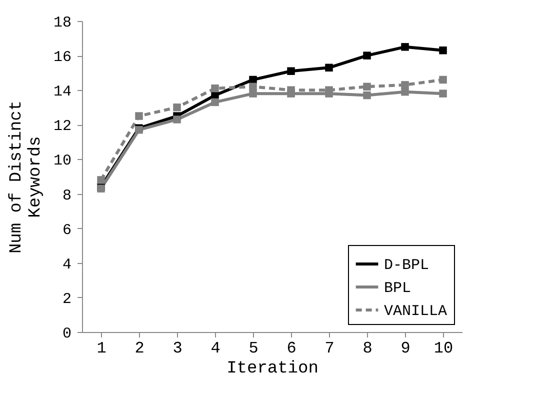 This screenshot has height=408, width=533. What do you see at coordinates (215, 349) in the screenshot?
I see `x-tick-label: 4` at bounding box center [215, 349].